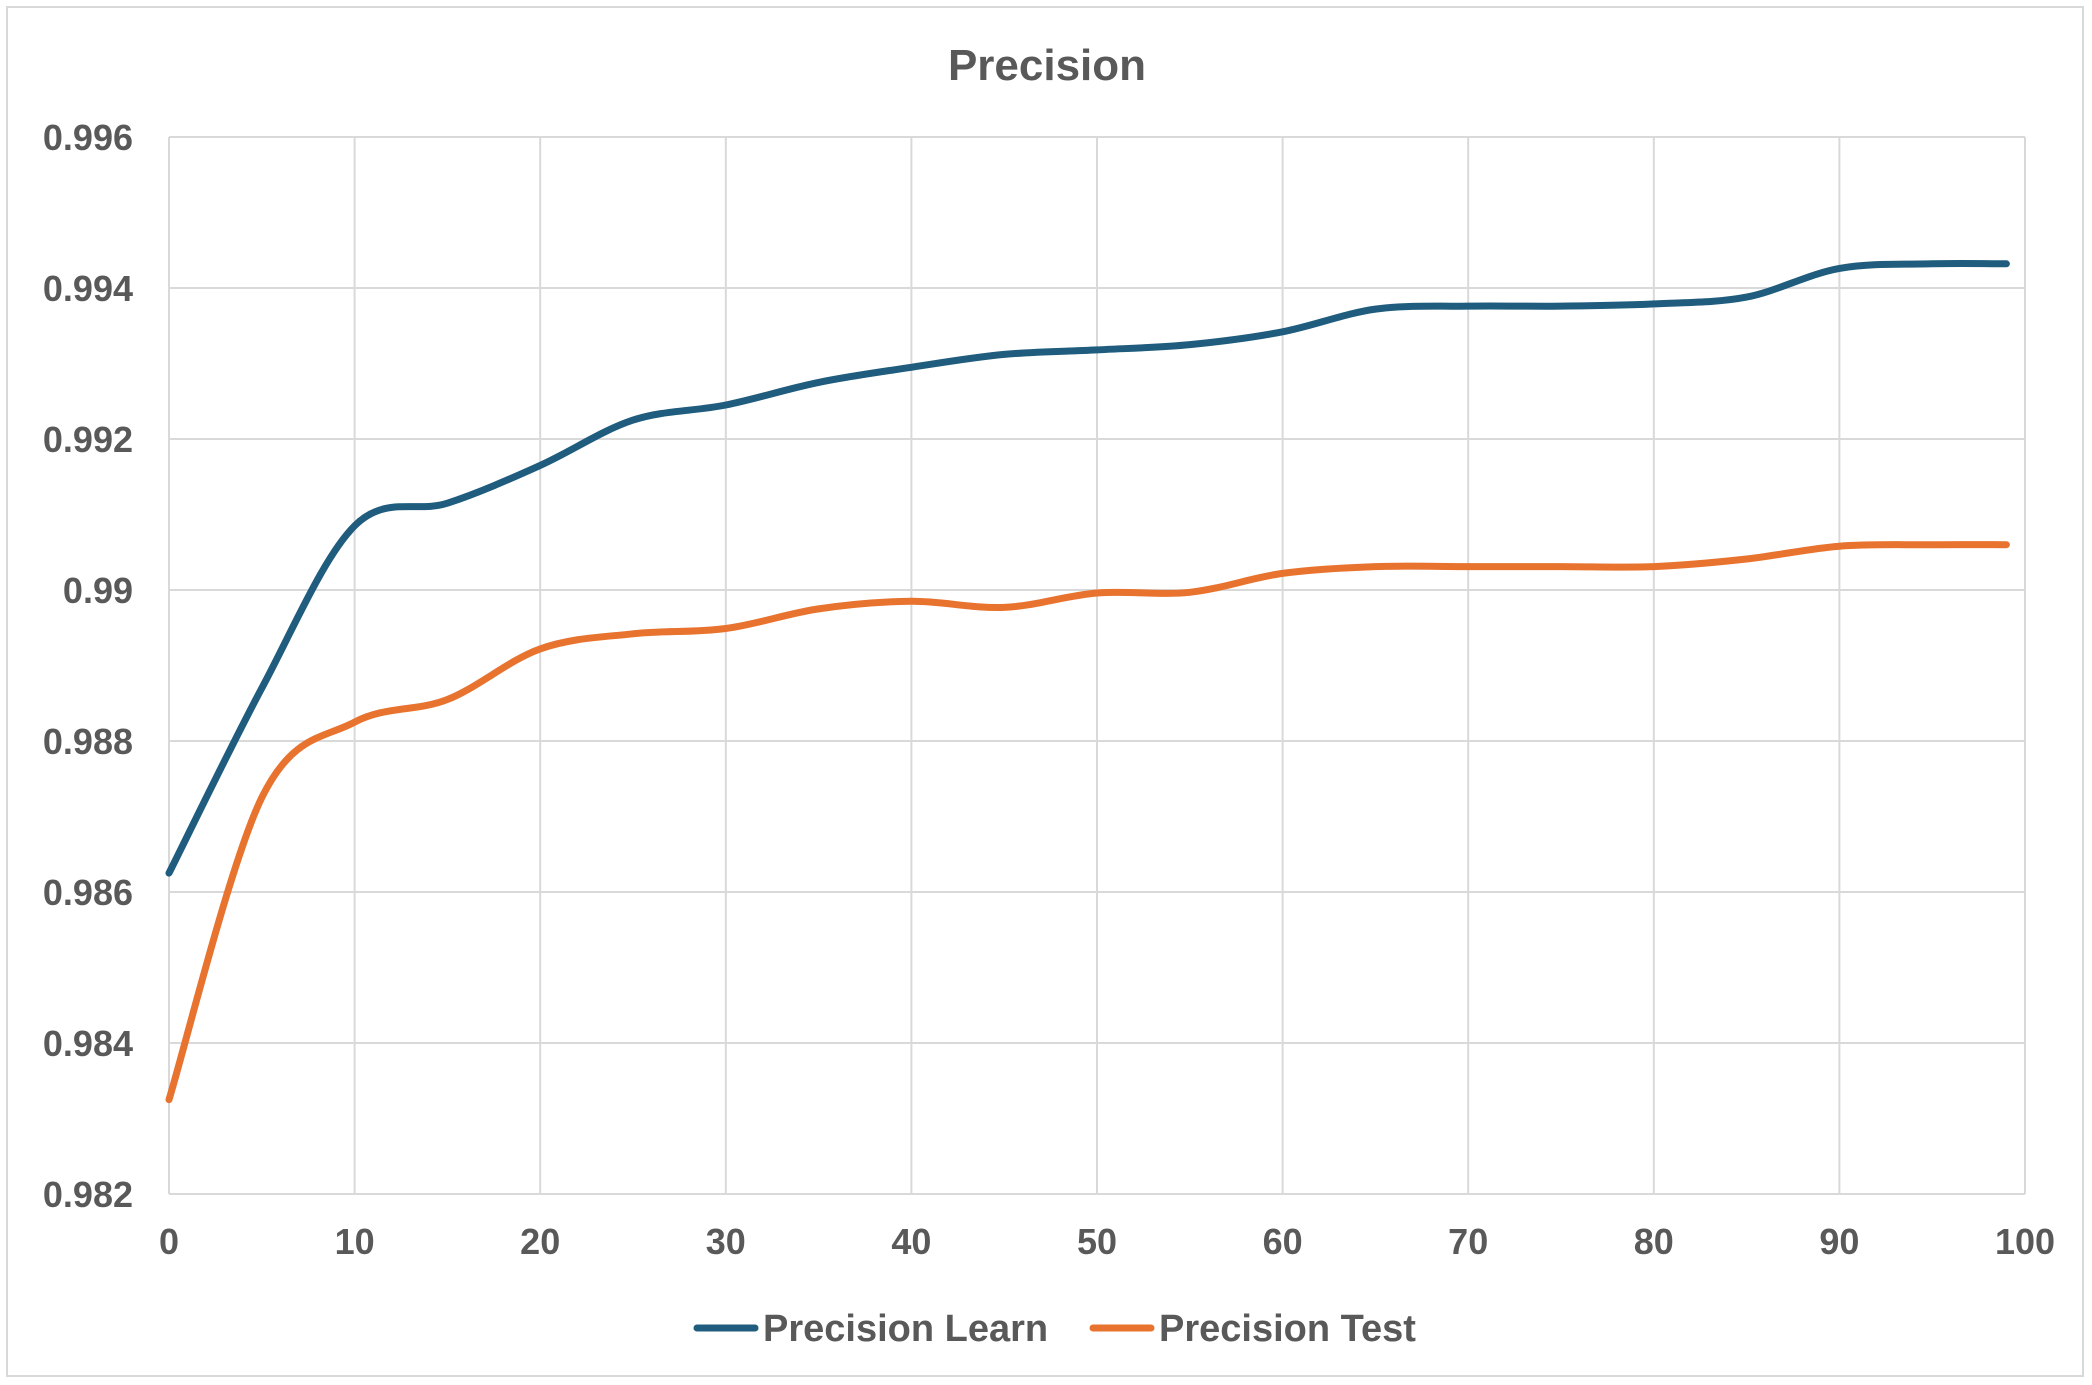 This screenshot has width=2092, height=1385. What do you see at coordinates (1468, 1241) in the screenshot?
I see `x-tick-label: 70` at bounding box center [1468, 1241].